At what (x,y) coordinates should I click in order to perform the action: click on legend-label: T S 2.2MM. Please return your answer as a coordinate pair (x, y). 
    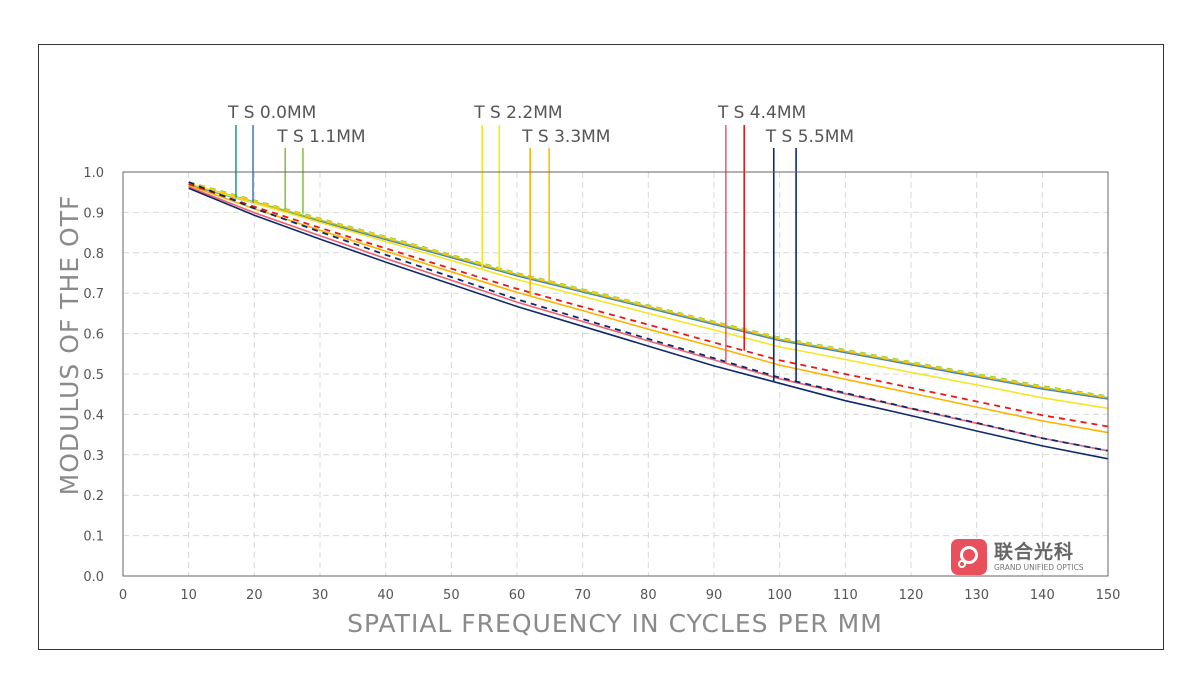
    Looking at the image, I should click on (517, 113).